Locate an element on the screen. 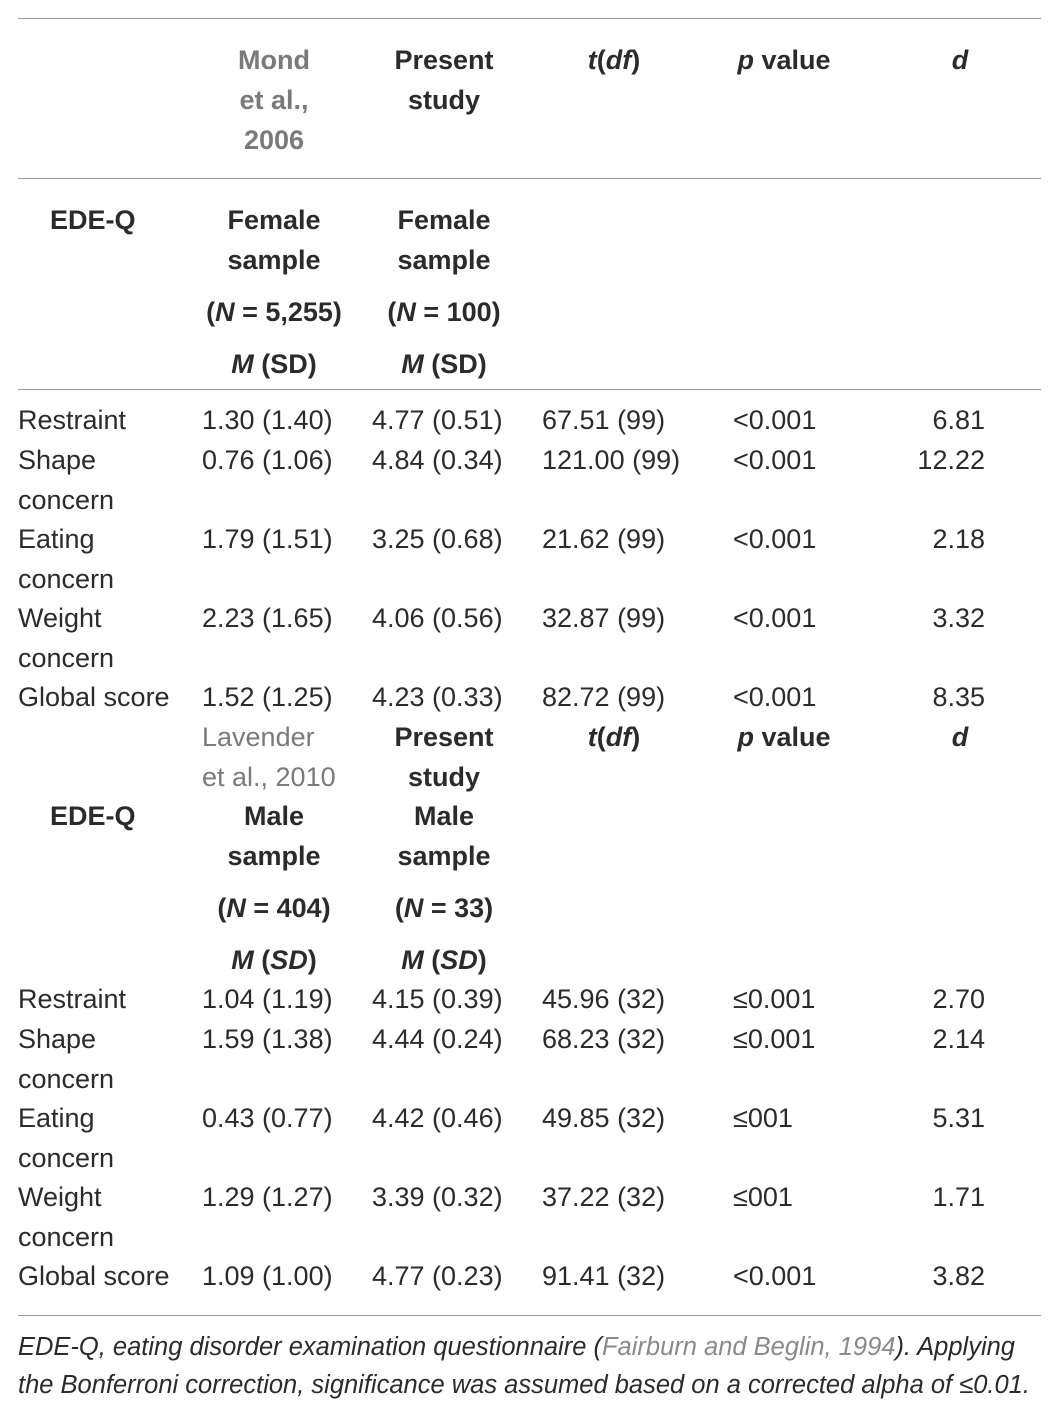  row-ref-value: 1.04 (1.19) is located at coordinates (267, 999).